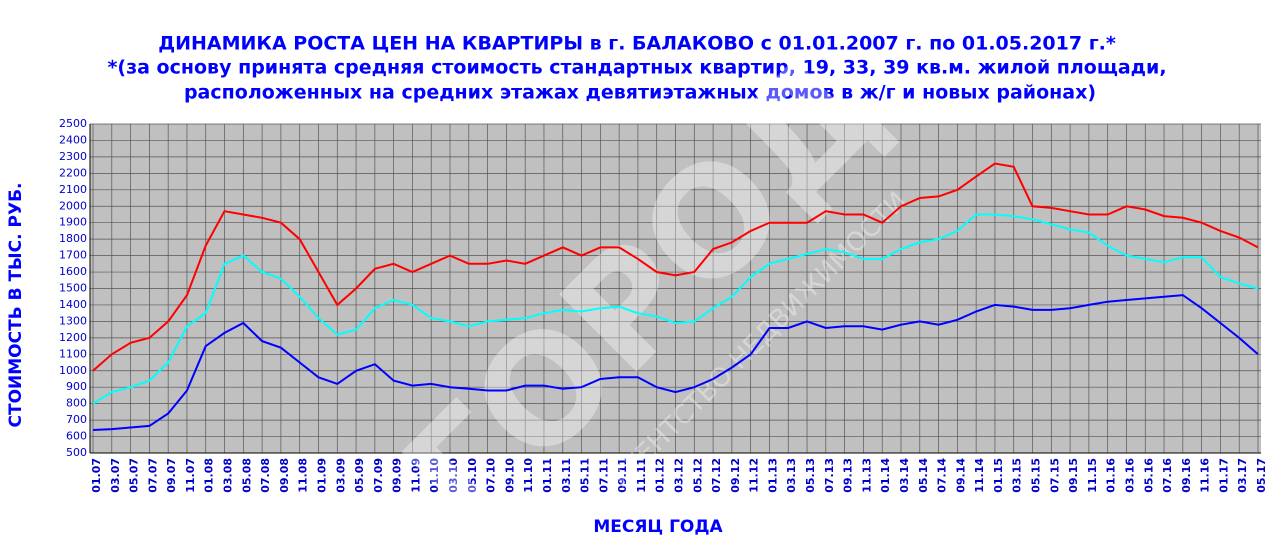 The width and height of the screenshot is (1268, 560). I want to click on x-tick-label: 05.07, so click(134, 475).